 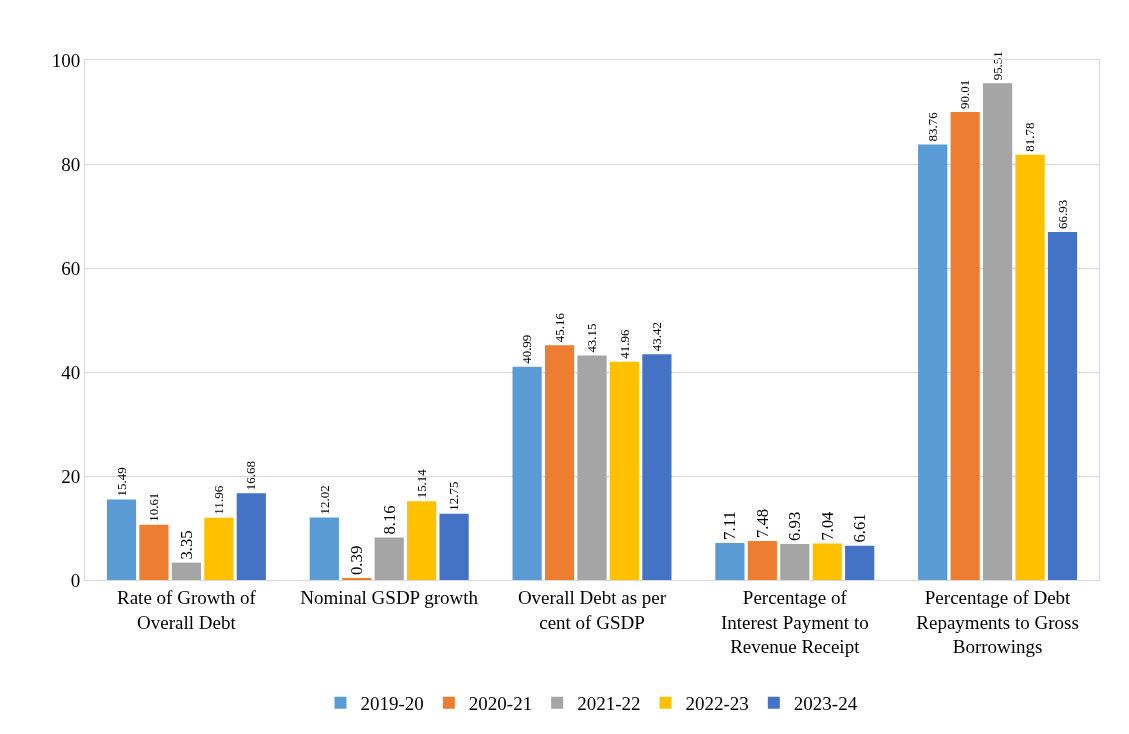 I want to click on x-tick-label: Percentage of Debt Repayments to Gross Borrowings, so click(x=997, y=622).